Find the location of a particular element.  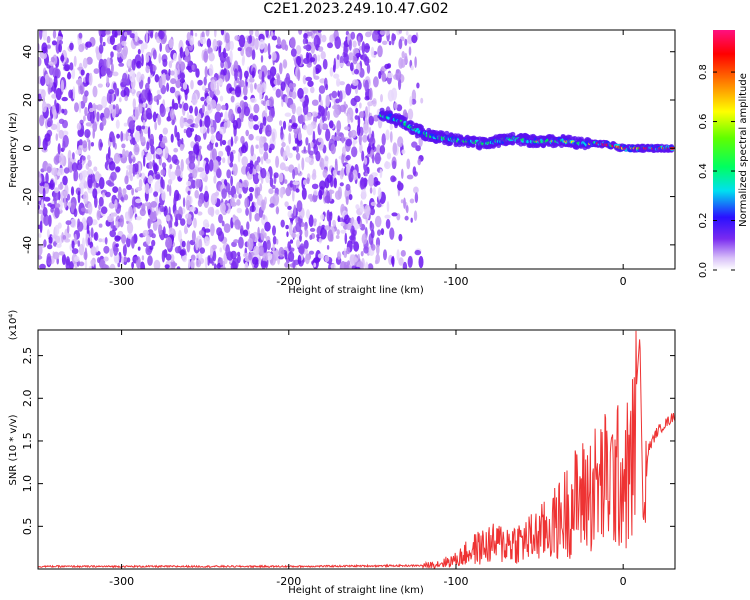

x-tick-label-top: -100 is located at coordinates (455, 281).